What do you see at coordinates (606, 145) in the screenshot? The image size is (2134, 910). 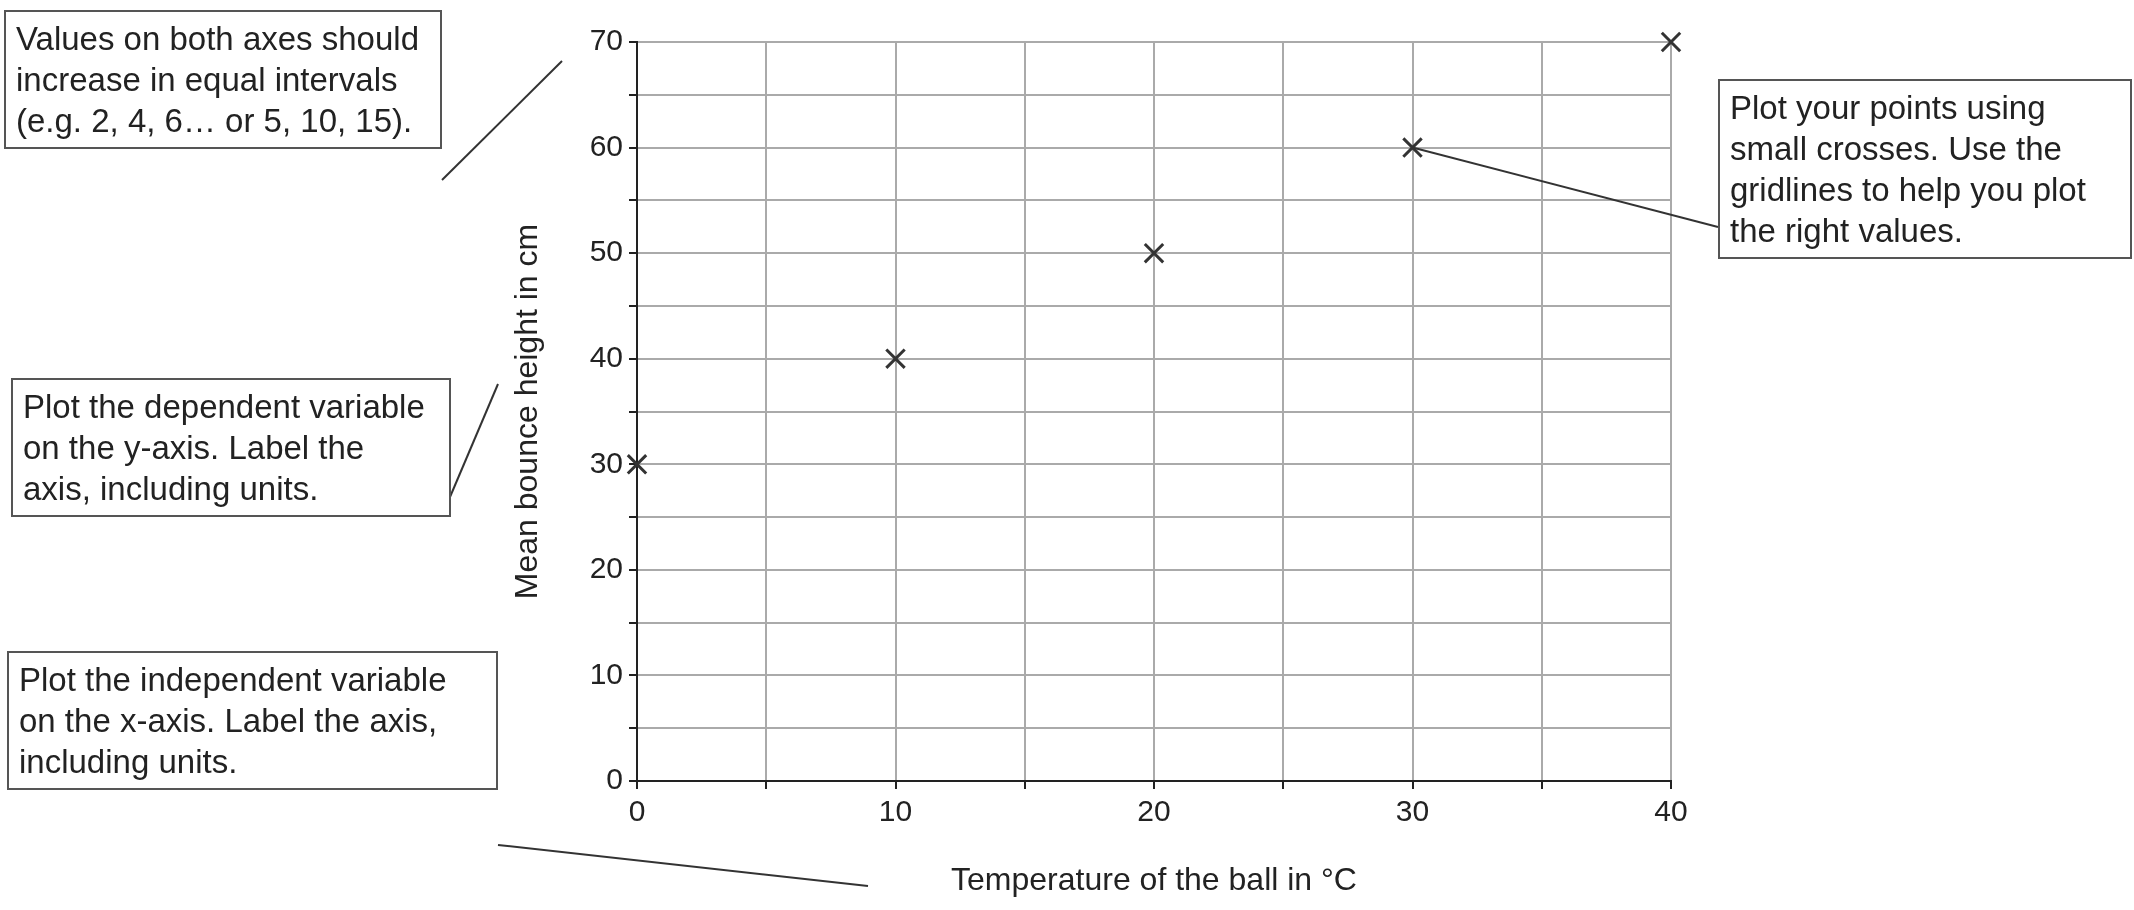 I see `y-tick-label: 60` at bounding box center [606, 145].